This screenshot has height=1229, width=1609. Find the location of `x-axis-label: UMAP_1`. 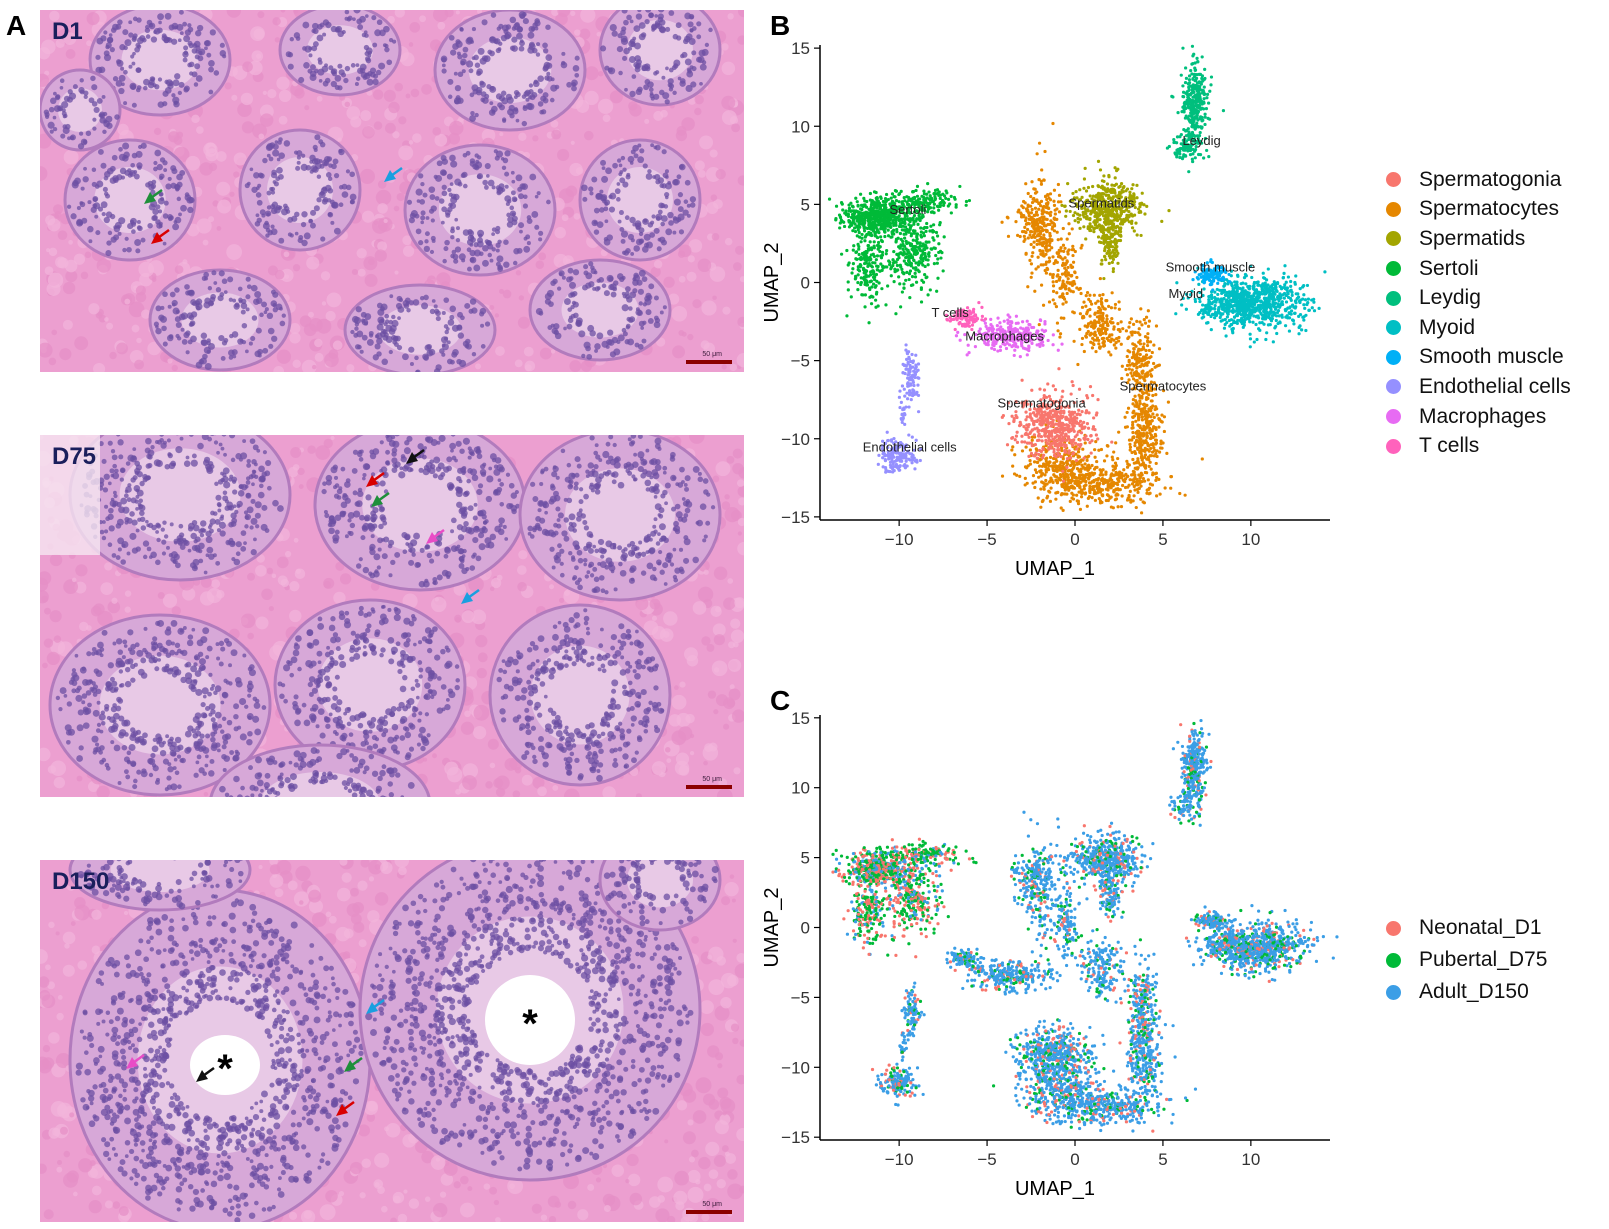

x-axis-label: UMAP_1 is located at coordinates (1055, 569).